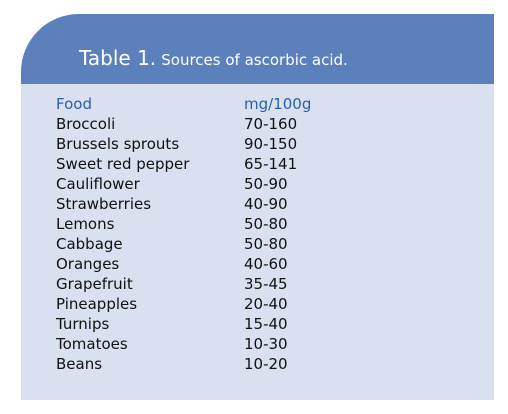  What do you see at coordinates (74, 104) in the screenshot?
I see `column-header-food: Food` at bounding box center [74, 104].